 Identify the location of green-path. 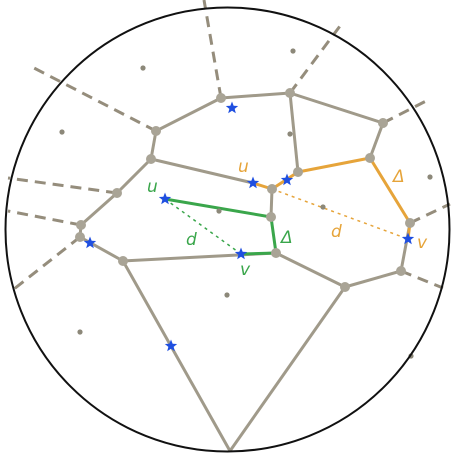
(221, 226).